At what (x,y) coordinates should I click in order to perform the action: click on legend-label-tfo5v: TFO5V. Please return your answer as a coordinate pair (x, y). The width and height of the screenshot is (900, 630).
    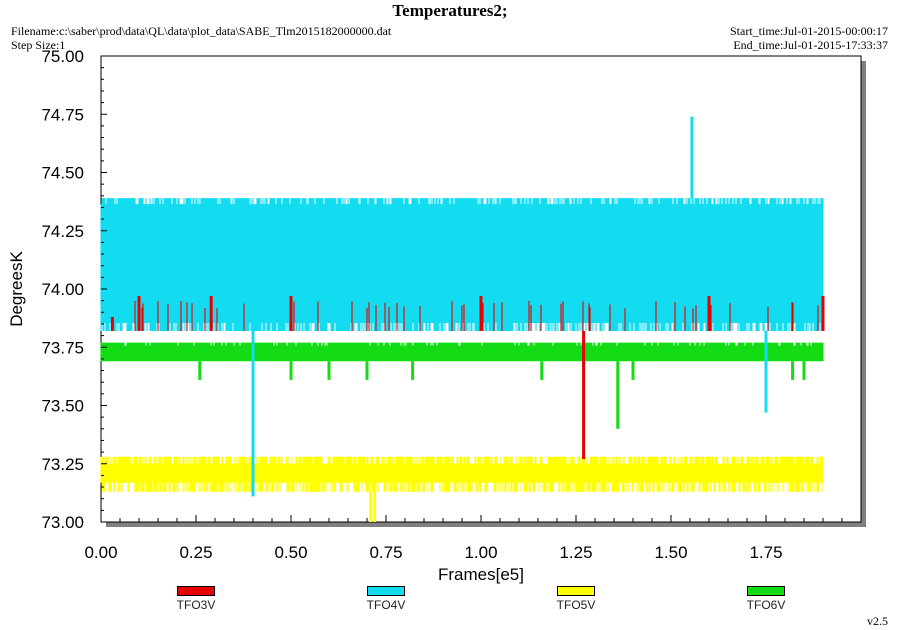
    Looking at the image, I should click on (576, 605).